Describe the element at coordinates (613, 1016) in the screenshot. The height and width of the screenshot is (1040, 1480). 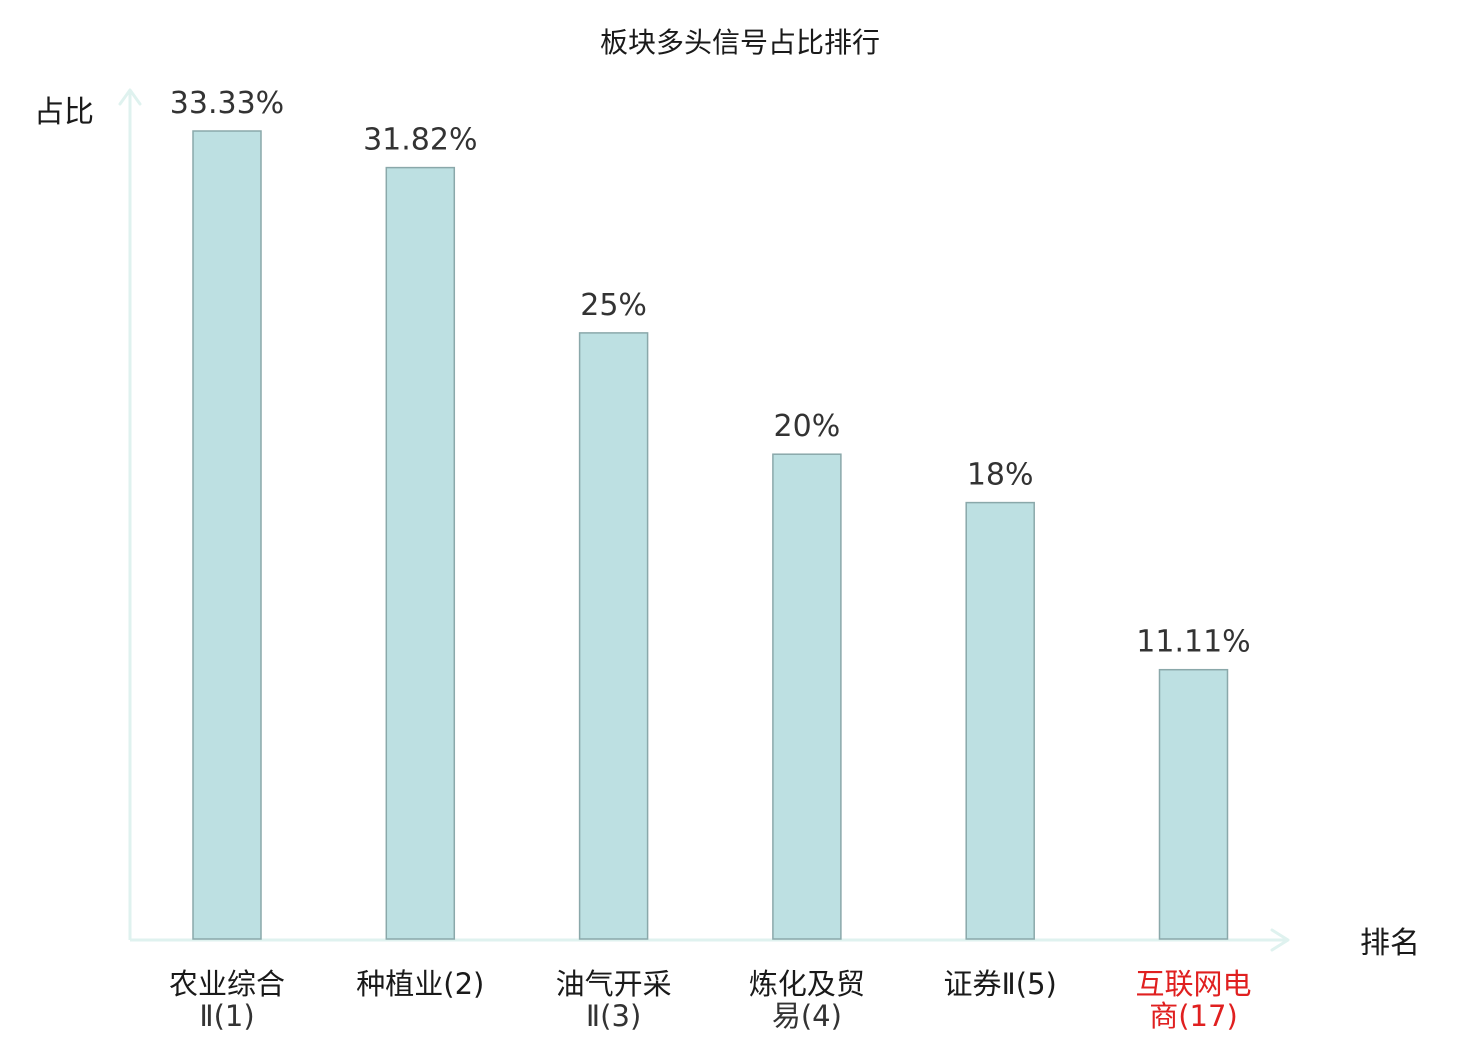
I see `x-tick-label-line2: Ⅱ(3)` at that location.